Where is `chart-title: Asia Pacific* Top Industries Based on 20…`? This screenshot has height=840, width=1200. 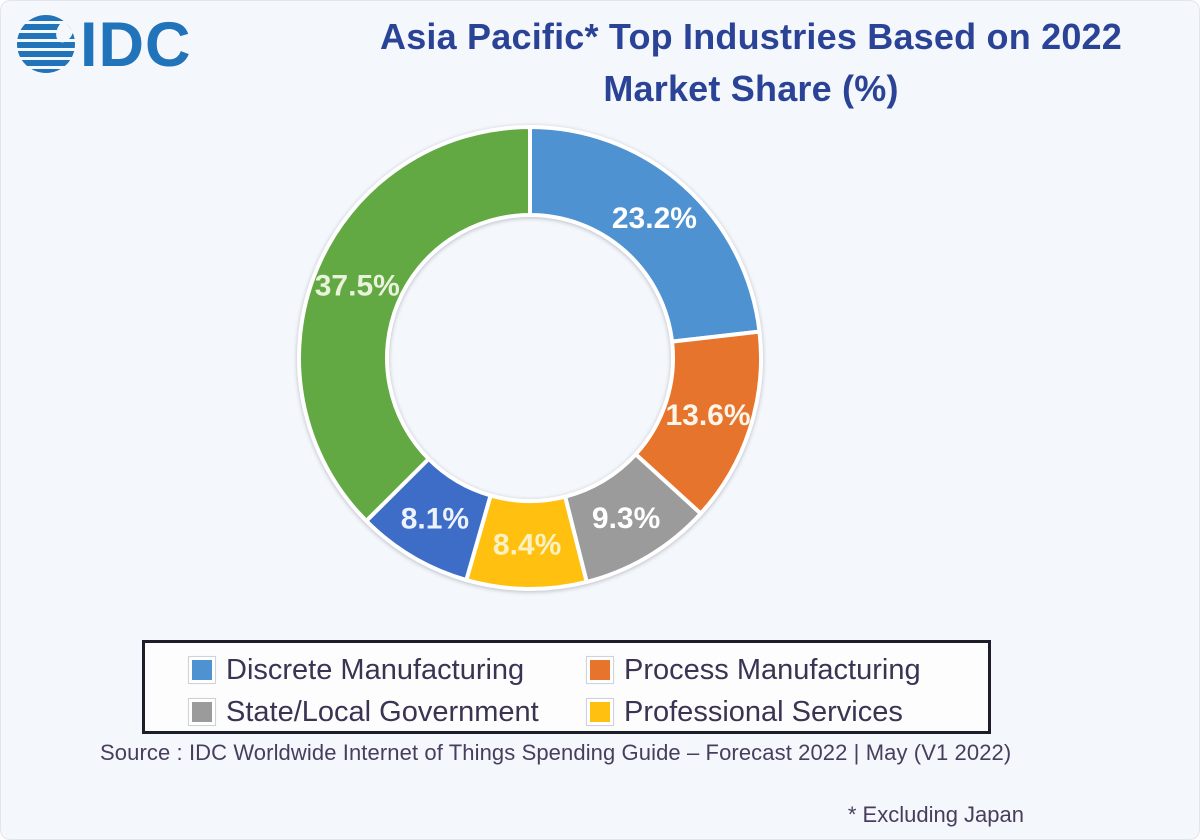 chart-title: Asia Pacific* Top Industries Based on 20… is located at coordinates (745, 63).